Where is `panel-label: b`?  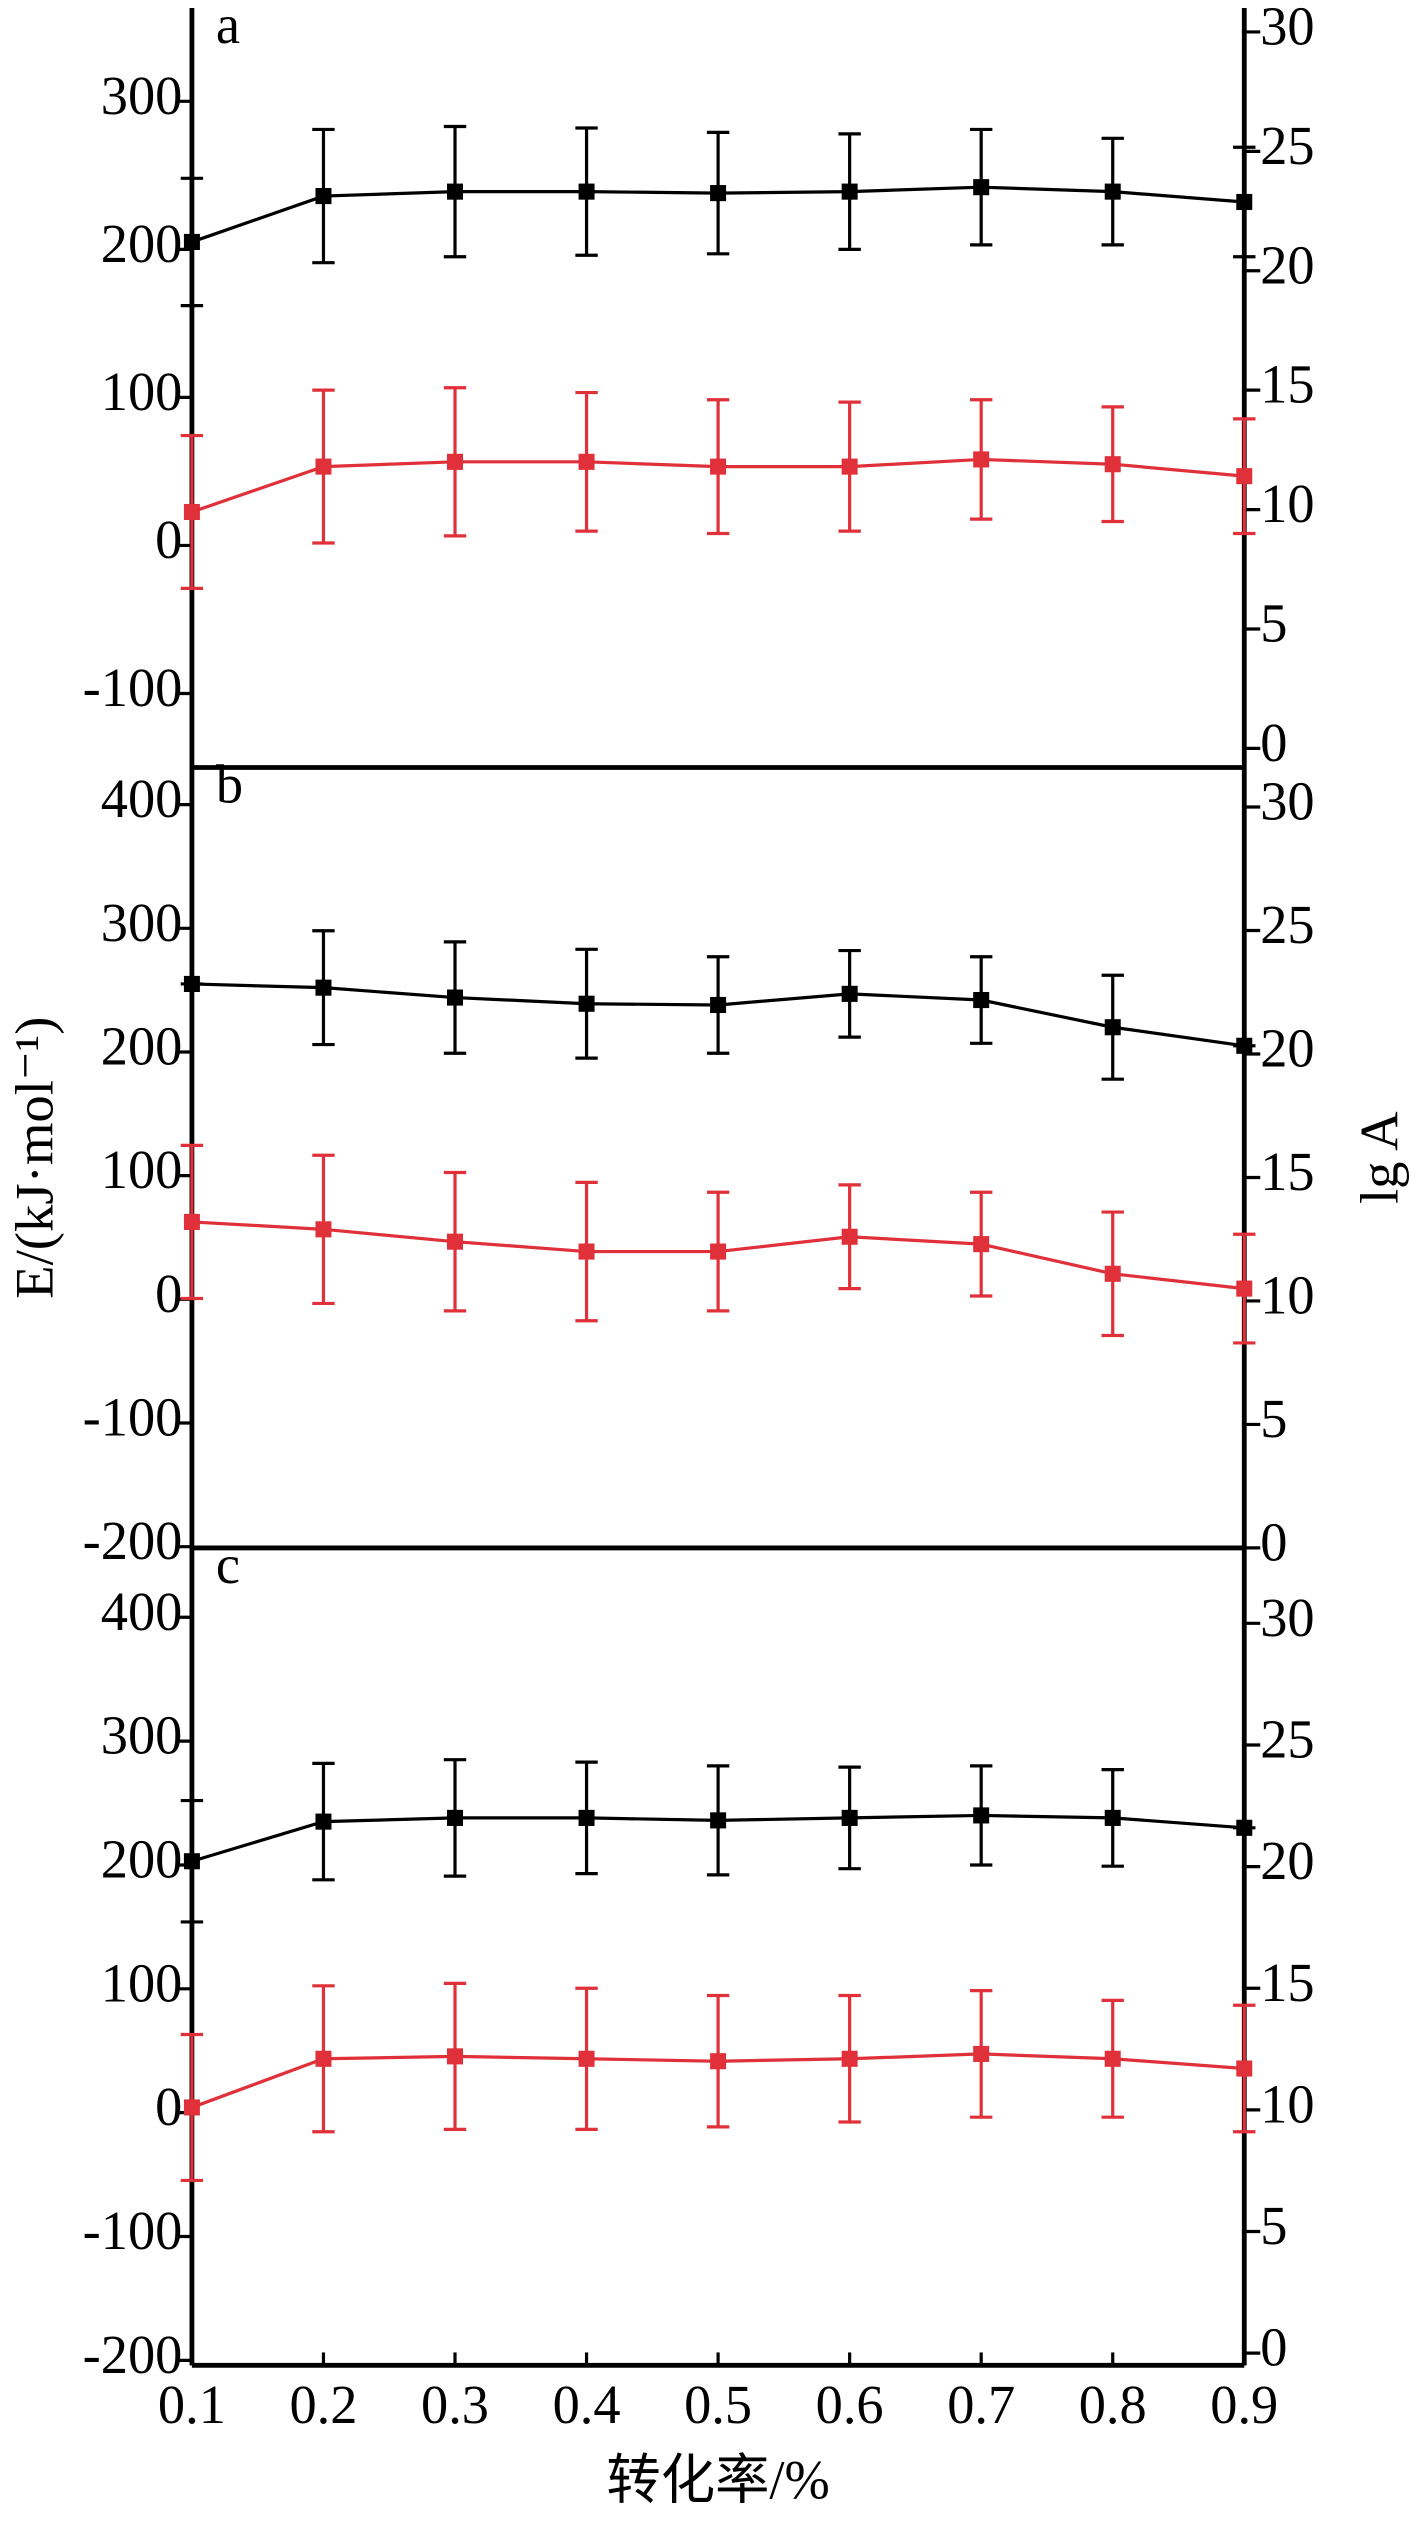 panel-label: b is located at coordinates (229, 783).